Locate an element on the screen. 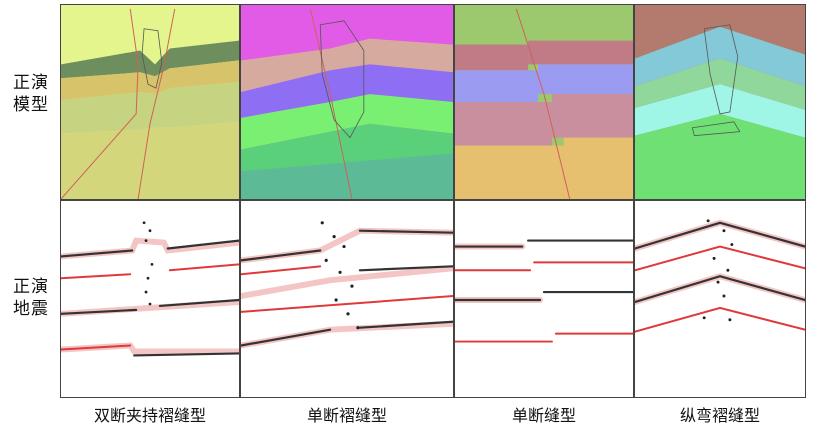  caption-col-4: 纵弯褶缝型 is located at coordinates (719, 415).